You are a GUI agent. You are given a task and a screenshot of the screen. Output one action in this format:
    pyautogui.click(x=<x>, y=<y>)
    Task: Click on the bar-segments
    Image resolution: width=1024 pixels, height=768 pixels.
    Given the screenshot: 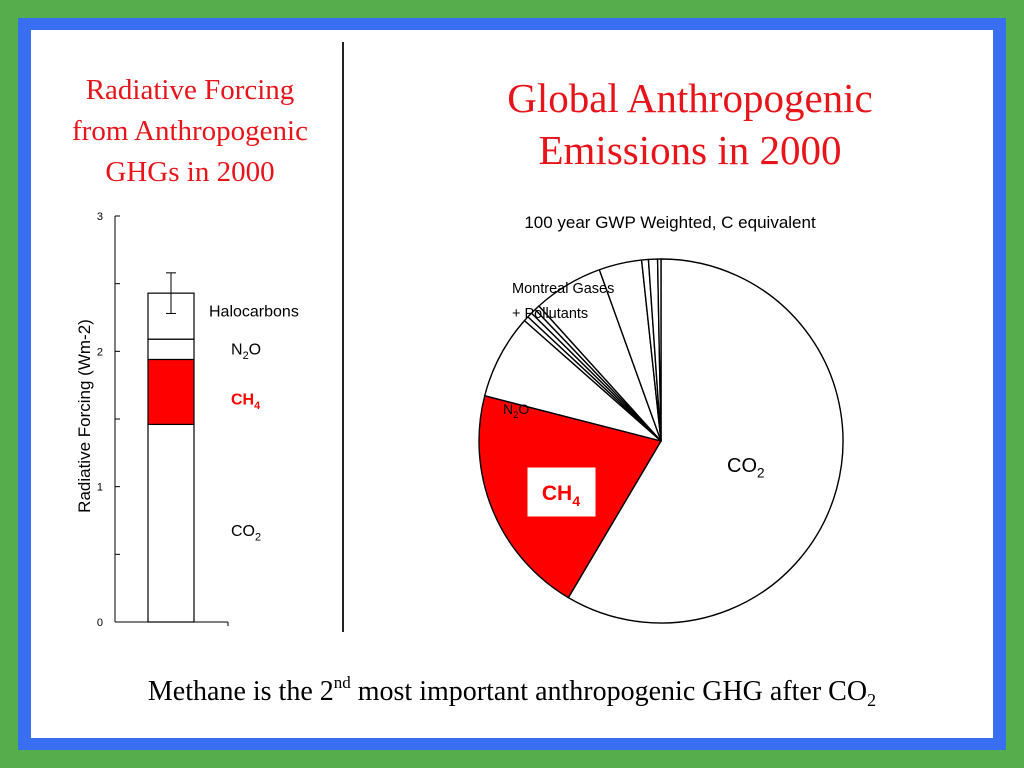 What is the action you would take?
    pyautogui.click(x=171, y=447)
    